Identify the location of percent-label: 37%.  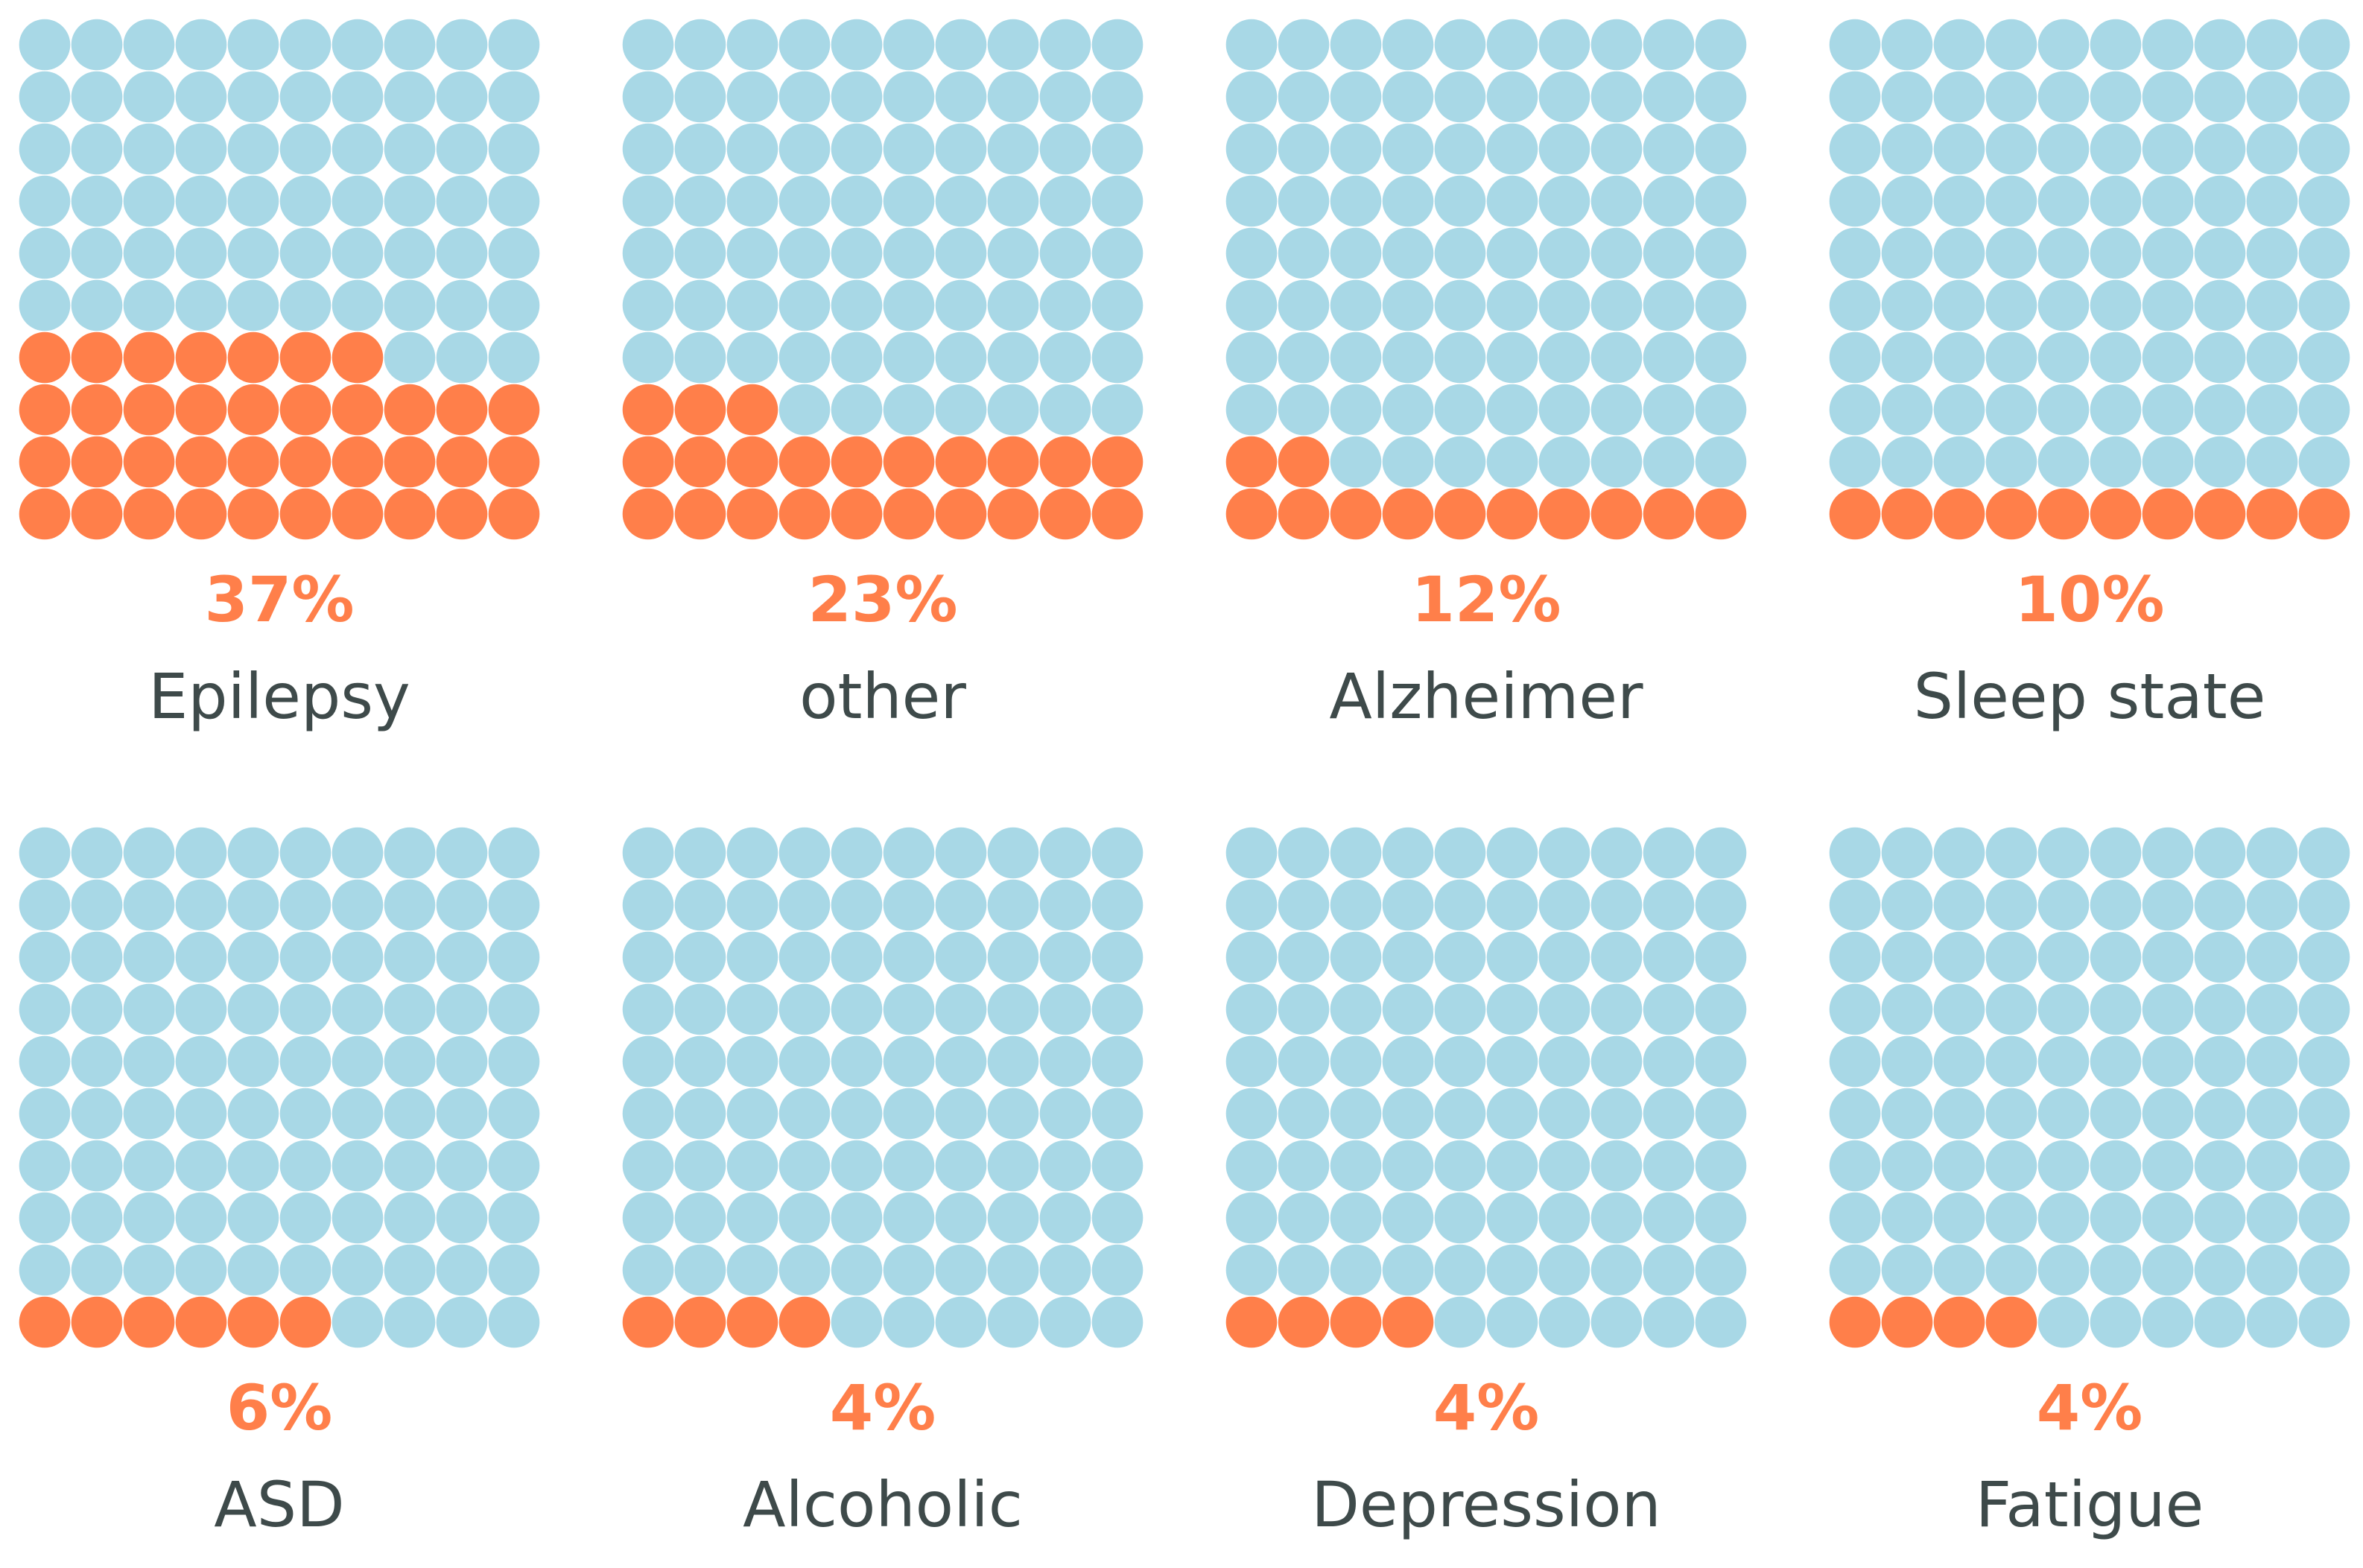
(279, 600).